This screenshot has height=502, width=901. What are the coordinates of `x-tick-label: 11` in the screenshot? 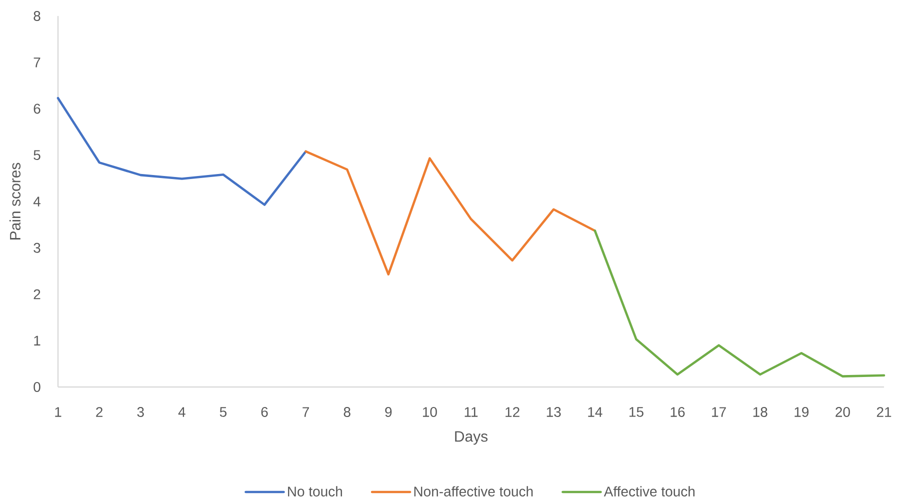 It's located at (471, 412).